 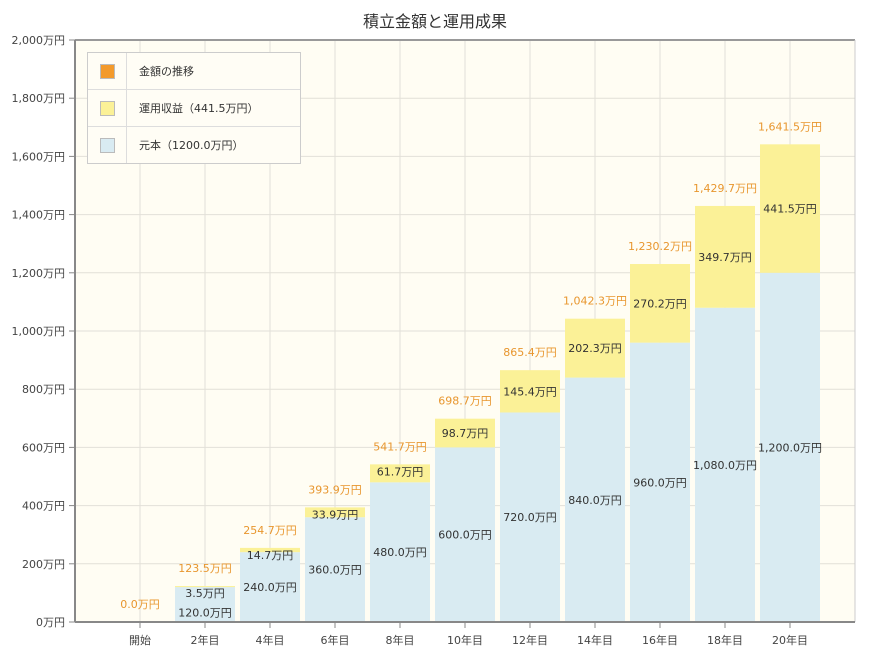 I want to click on legend-label: 元本（1200.0万円）, so click(x=191, y=145).